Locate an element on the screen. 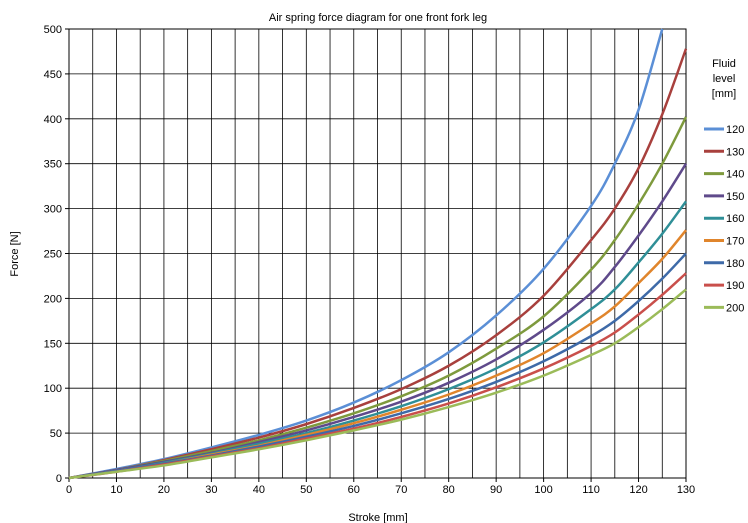  legend-label-180: 180 is located at coordinates (735, 264).